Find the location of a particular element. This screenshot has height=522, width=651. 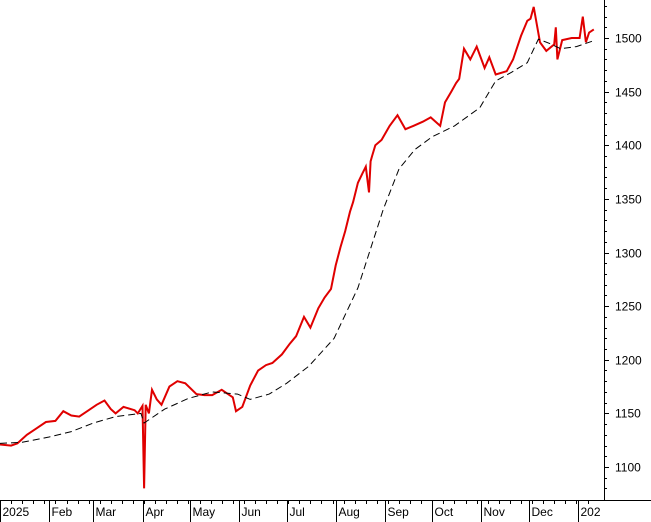

y-tick-label: 1350 is located at coordinates (628, 200).